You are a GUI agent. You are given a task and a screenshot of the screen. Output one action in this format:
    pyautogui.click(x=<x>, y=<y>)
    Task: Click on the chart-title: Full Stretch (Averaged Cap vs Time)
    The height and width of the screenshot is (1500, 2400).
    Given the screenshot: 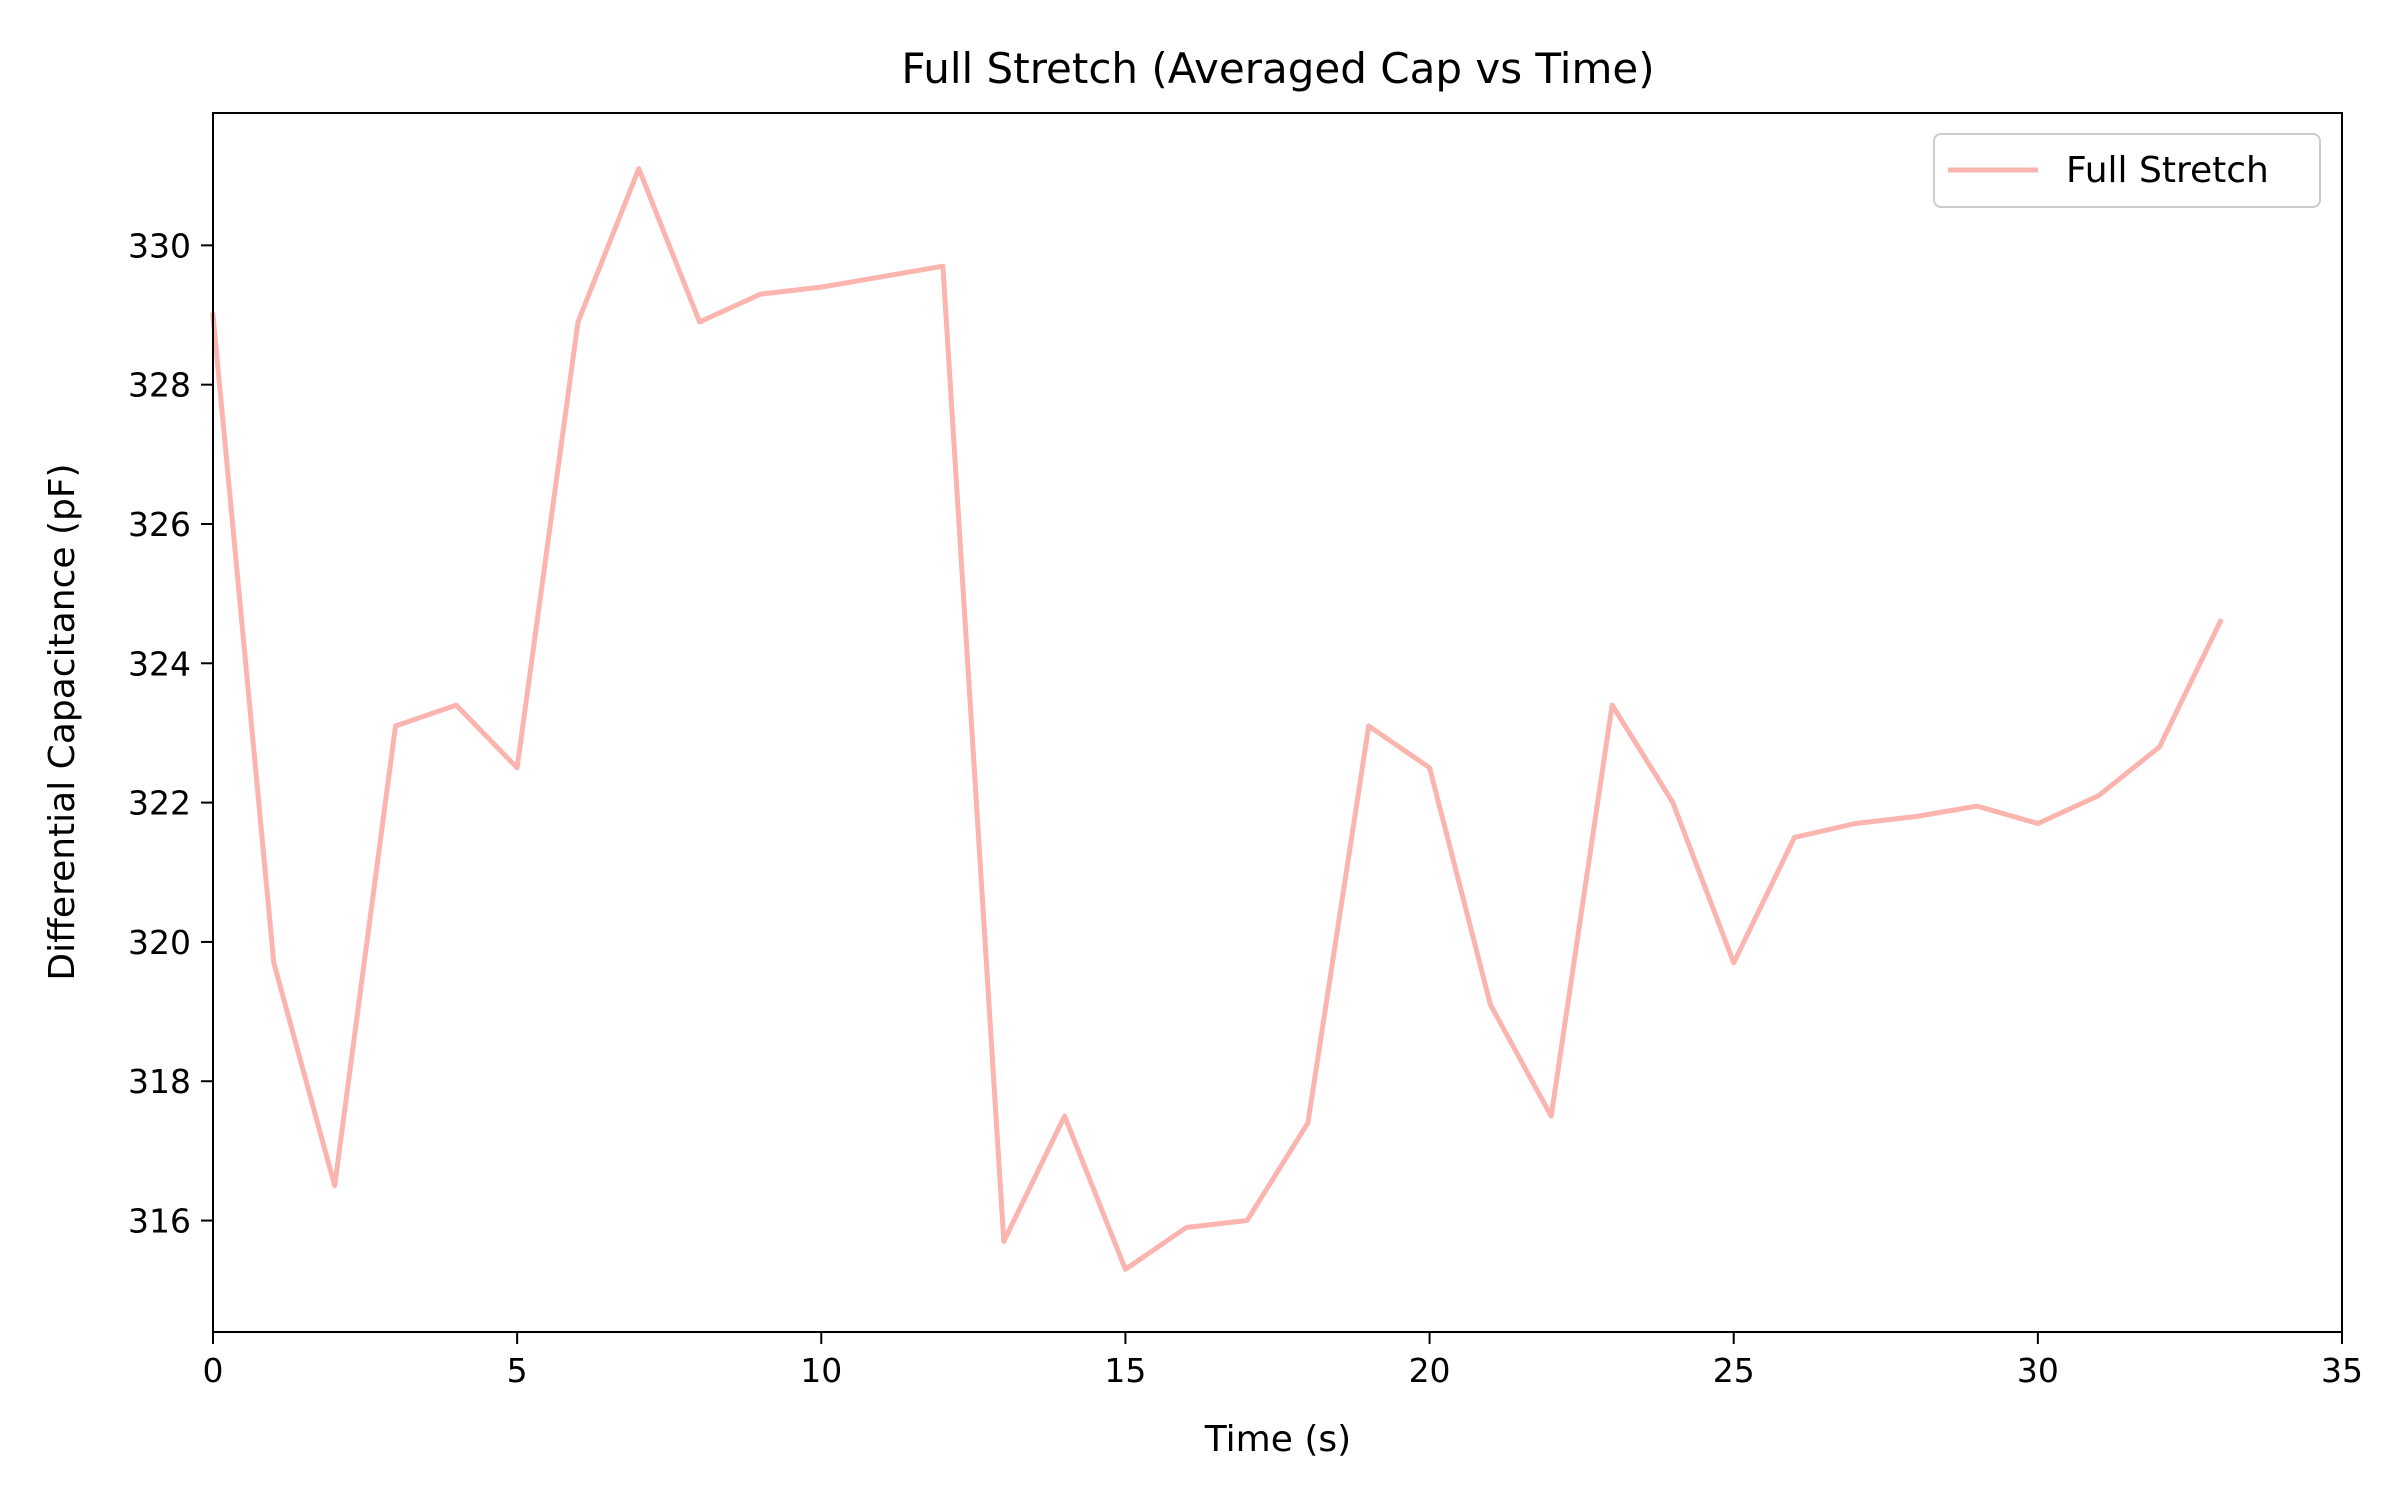 What is the action you would take?
    pyautogui.click(x=1277, y=68)
    